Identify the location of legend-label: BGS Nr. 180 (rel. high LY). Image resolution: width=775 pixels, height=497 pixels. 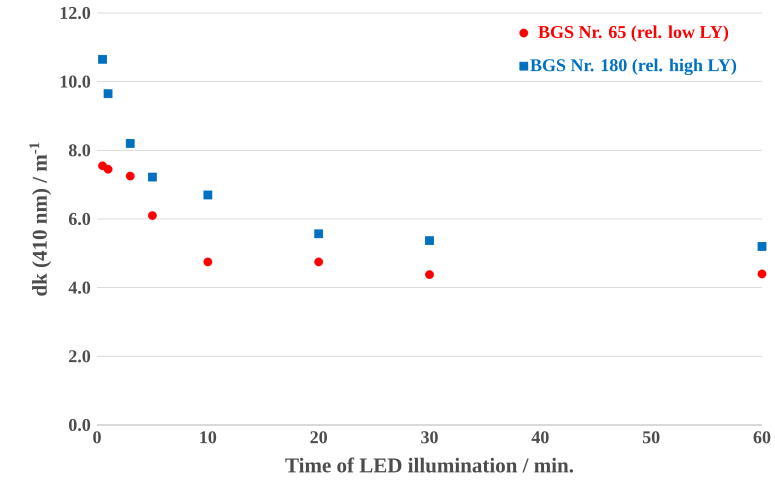
(633, 67).